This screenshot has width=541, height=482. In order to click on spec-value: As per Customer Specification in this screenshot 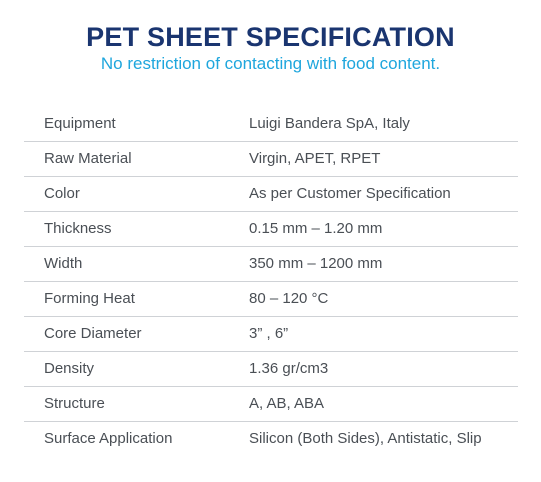, I will do `click(350, 193)`.